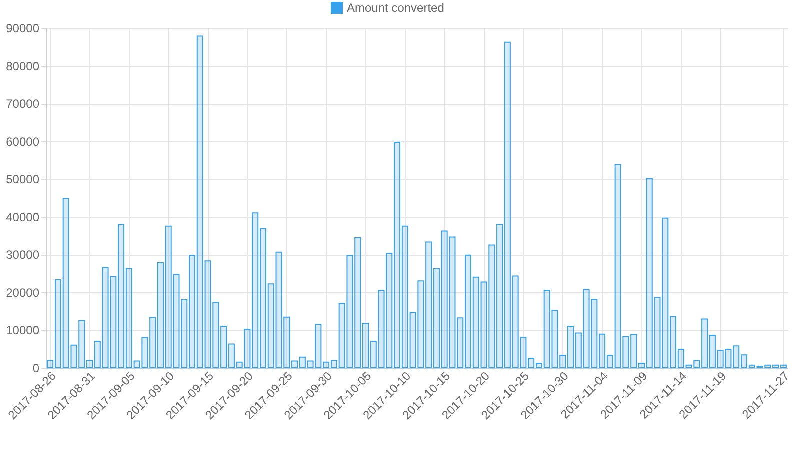 The width and height of the screenshot is (800, 450). What do you see at coordinates (23, 217) in the screenshot?
I see `y-tick-label: 40000` at bounding box center [23, 217].